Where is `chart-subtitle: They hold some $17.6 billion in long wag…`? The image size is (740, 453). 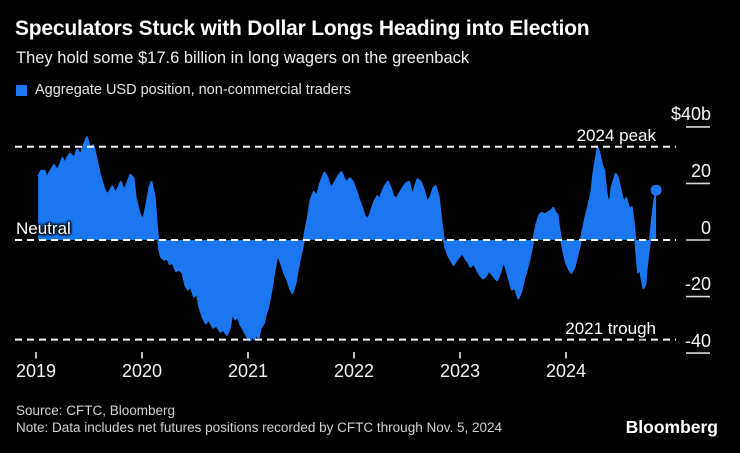 chart-subtitle: They hold some $17.6 billion in long wag… is located at coordinates (243, 58).